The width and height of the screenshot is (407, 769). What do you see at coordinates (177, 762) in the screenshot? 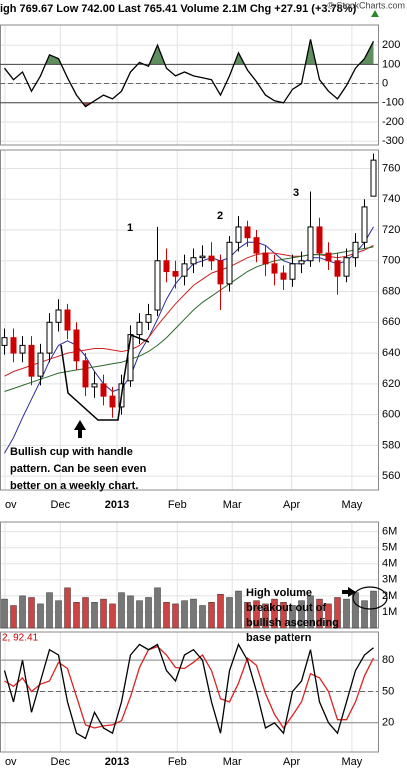
I see `x-tick-label: Feb` at bounding box center [177, 762].